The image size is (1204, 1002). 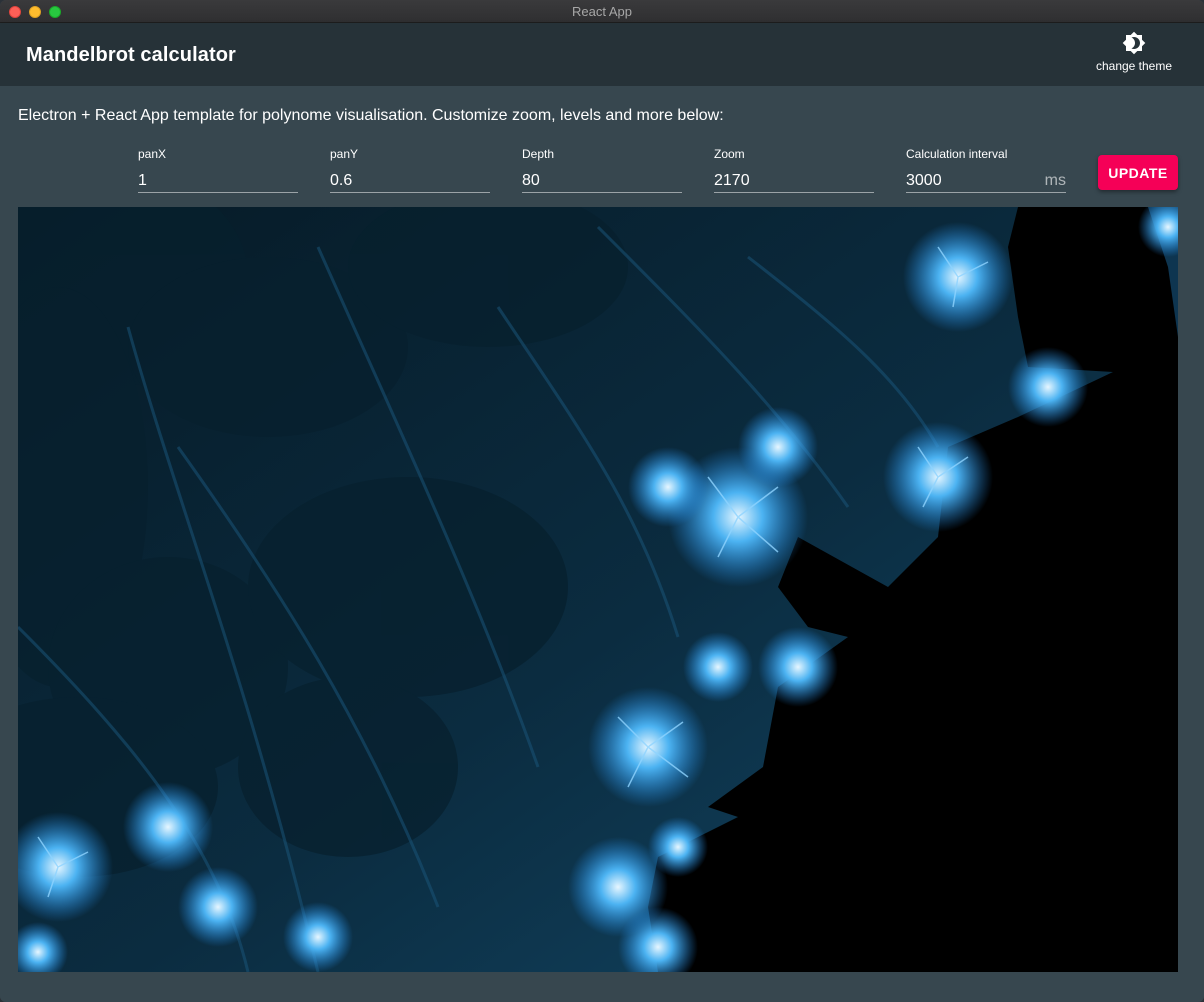 What do you see at coordinates (538, 154) in the screenshot?
I see `depth-label: Depth` at bounding box center [538, 154].